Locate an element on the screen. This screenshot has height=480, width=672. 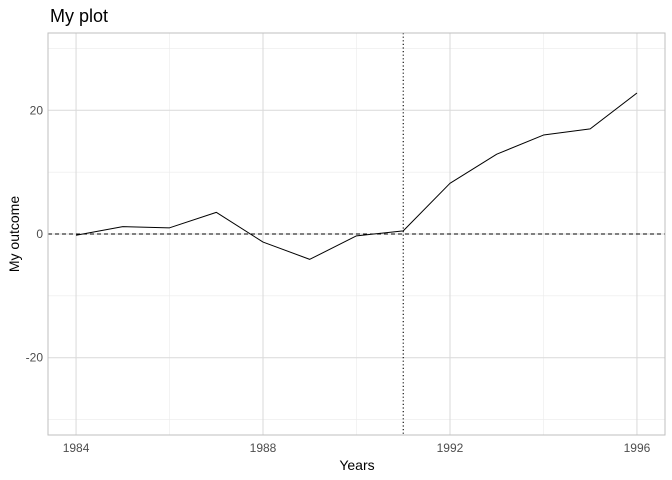
y-tick-label-20: 20 is located at coordinates (37, 110).